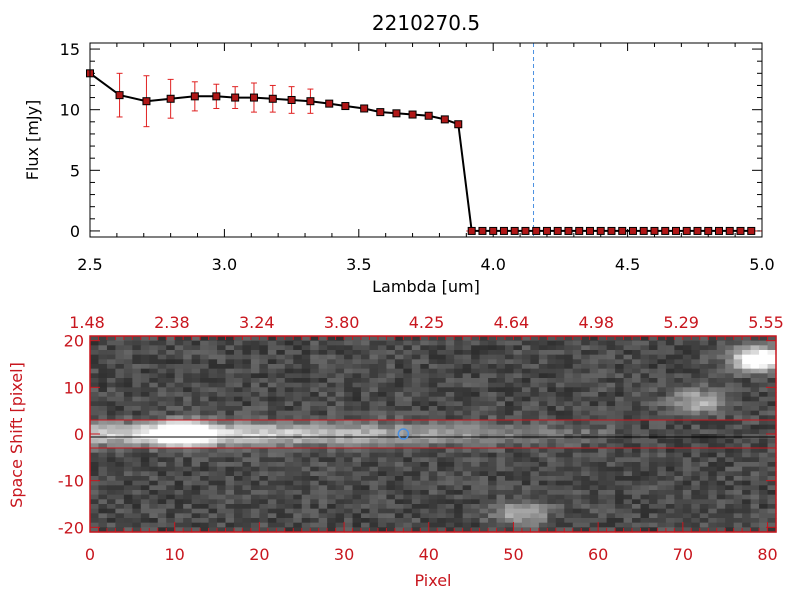  I want to click on x-tick-label: 4.0, so click(492, 264).